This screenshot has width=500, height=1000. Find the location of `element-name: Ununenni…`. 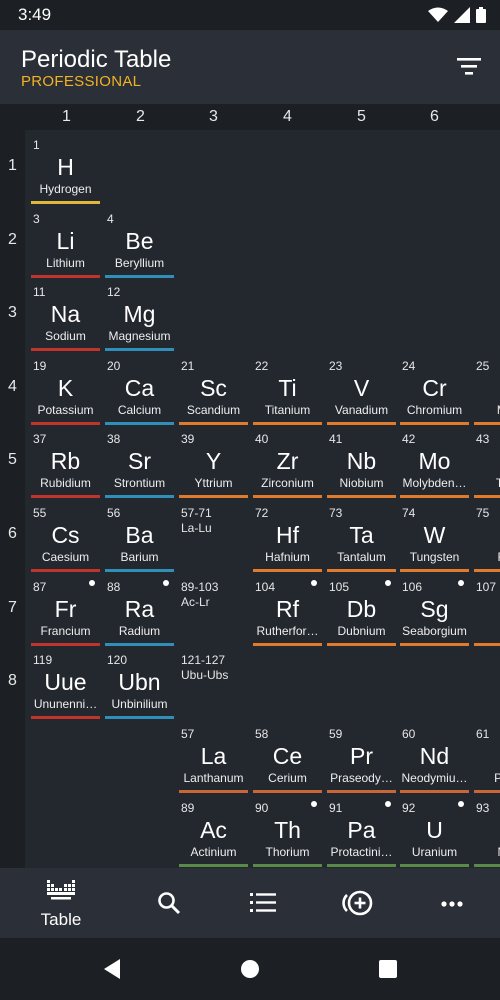

element-name: Ununenni… is located at coordinates (65, 704).